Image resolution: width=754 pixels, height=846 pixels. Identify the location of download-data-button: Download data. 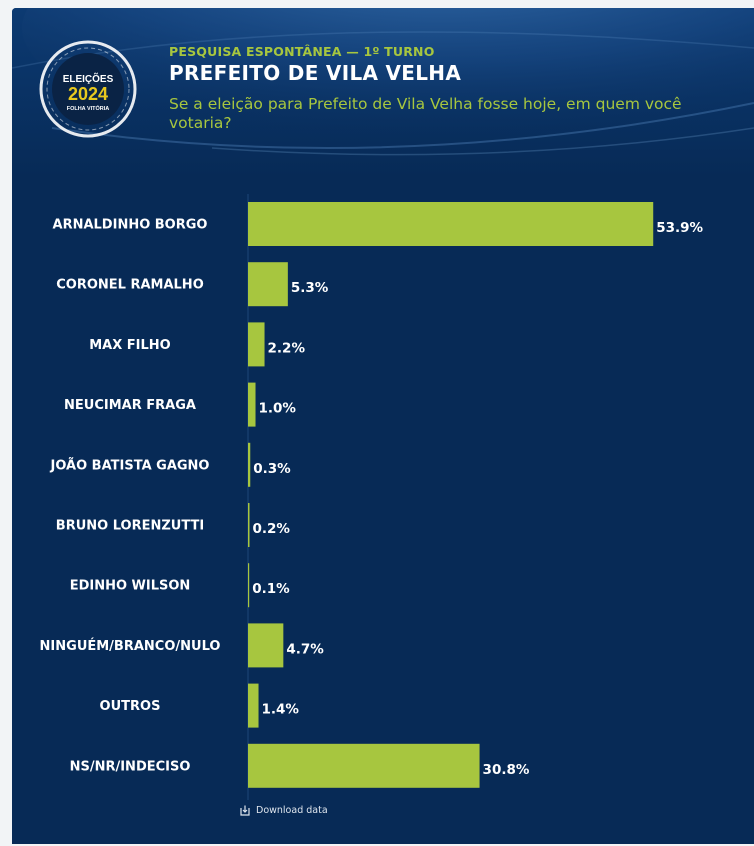
(284, 810).